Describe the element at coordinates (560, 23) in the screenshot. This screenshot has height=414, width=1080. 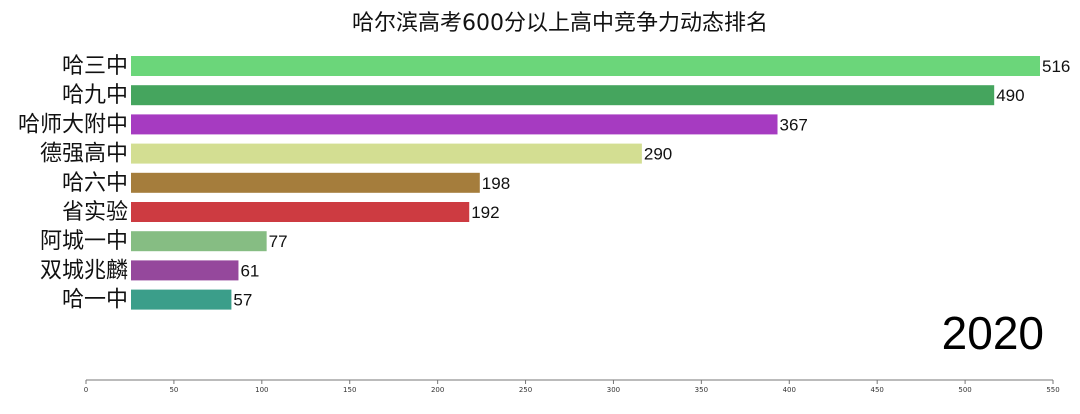
I see `chart-title: 哈尔滨高考600分以上高中竞争力动态排名` at that location.